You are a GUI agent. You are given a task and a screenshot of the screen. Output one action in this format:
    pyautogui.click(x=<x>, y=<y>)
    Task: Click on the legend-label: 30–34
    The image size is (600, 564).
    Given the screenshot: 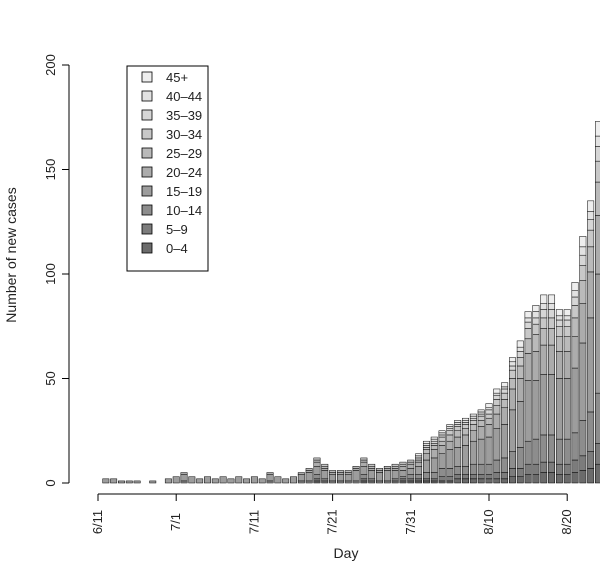 What is the action you would take?
    pyautogui.click(x=184, y=134)
    